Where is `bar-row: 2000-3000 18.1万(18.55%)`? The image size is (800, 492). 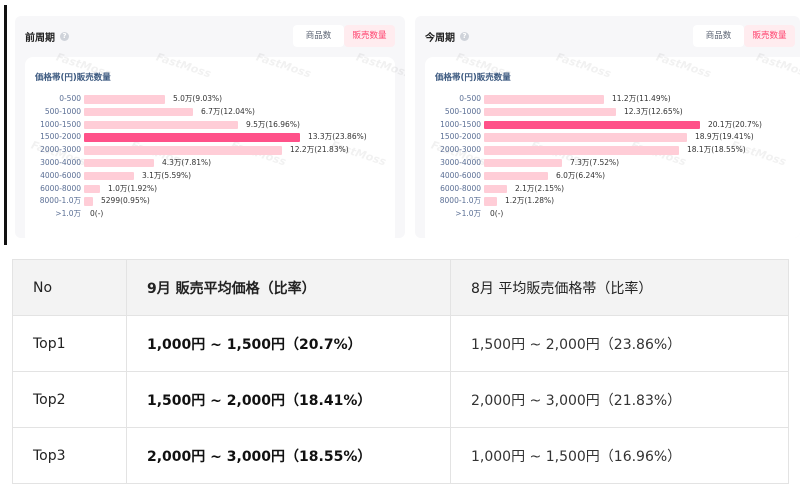 bar-row: 2000-3000 18.1万(18.55%) is located at coordinates (612, 150).